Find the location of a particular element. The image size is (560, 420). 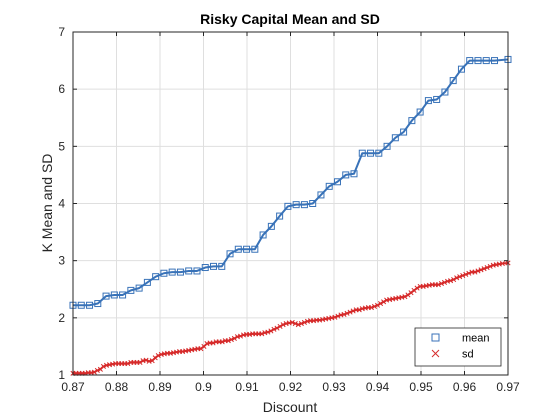

y-tick-label: 5 is located at coordinates (61, 146).